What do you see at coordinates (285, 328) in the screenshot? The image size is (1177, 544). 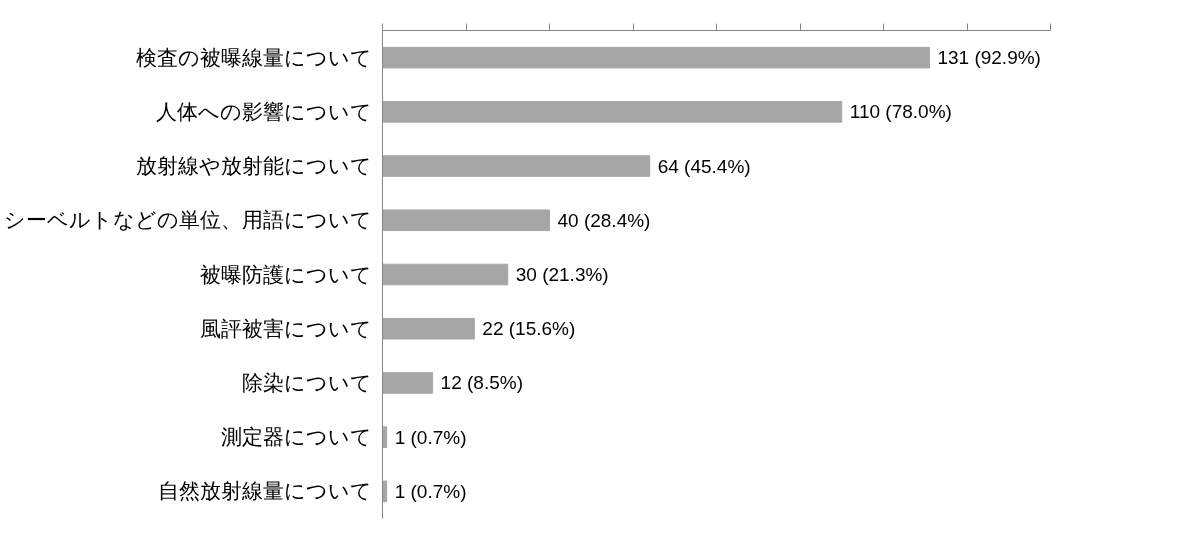 I see `y-tick-label: 風評被害について` at bounding box center [285, 328].